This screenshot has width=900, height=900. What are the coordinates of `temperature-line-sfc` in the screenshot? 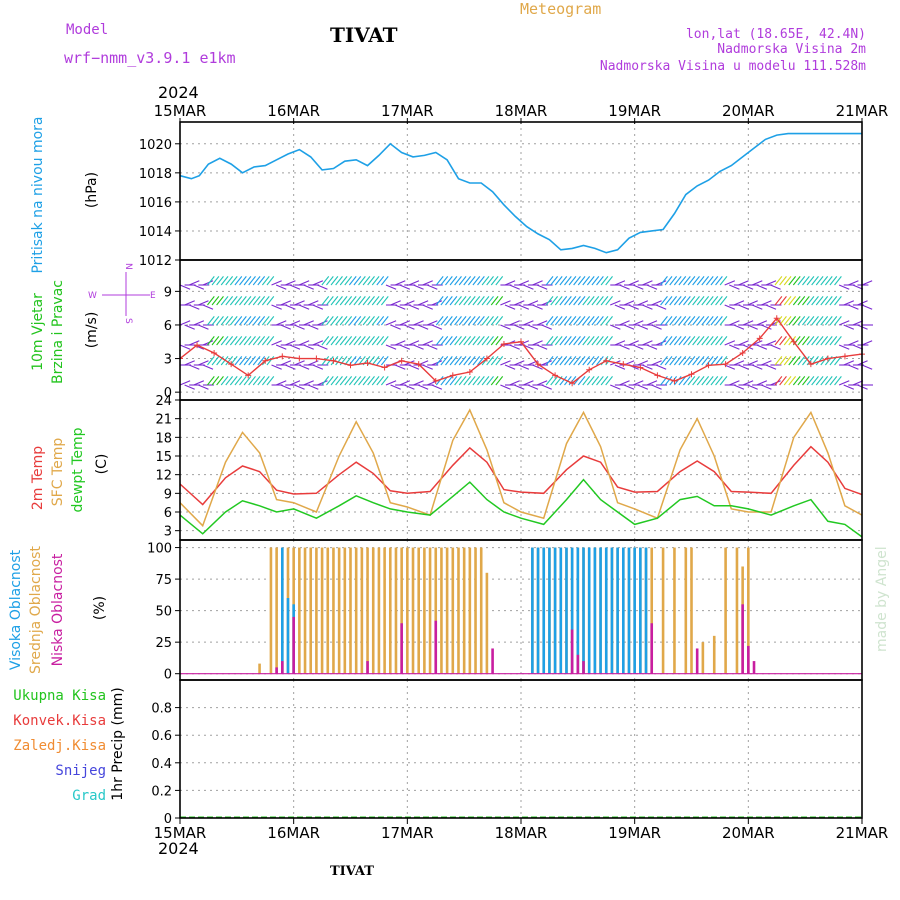 It's located at (521, 468).